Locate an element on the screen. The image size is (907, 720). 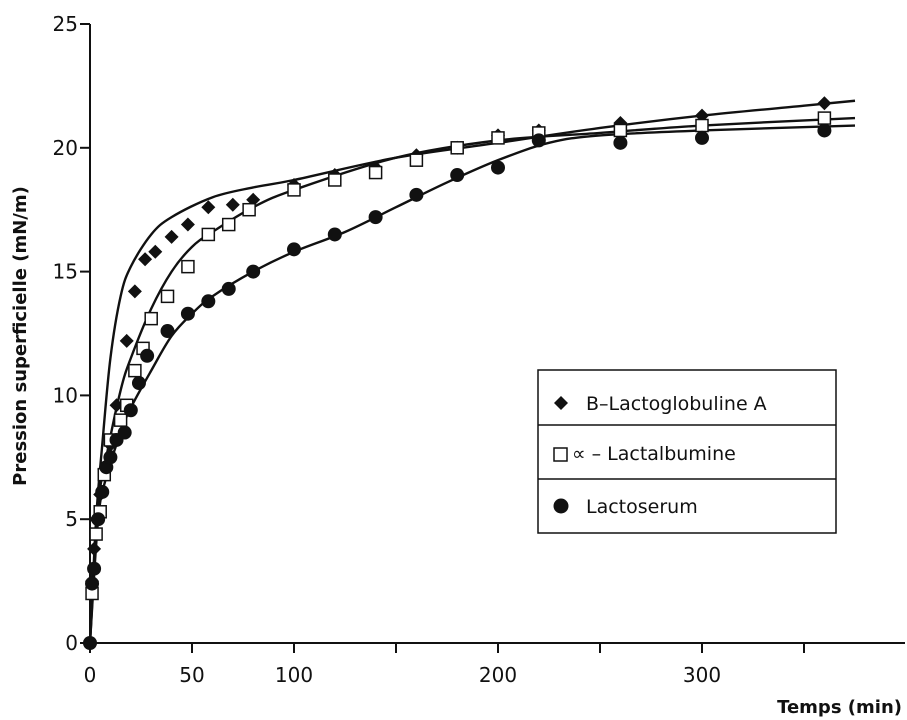
y-tick-label: 10 is located at coordinates (65, 395).